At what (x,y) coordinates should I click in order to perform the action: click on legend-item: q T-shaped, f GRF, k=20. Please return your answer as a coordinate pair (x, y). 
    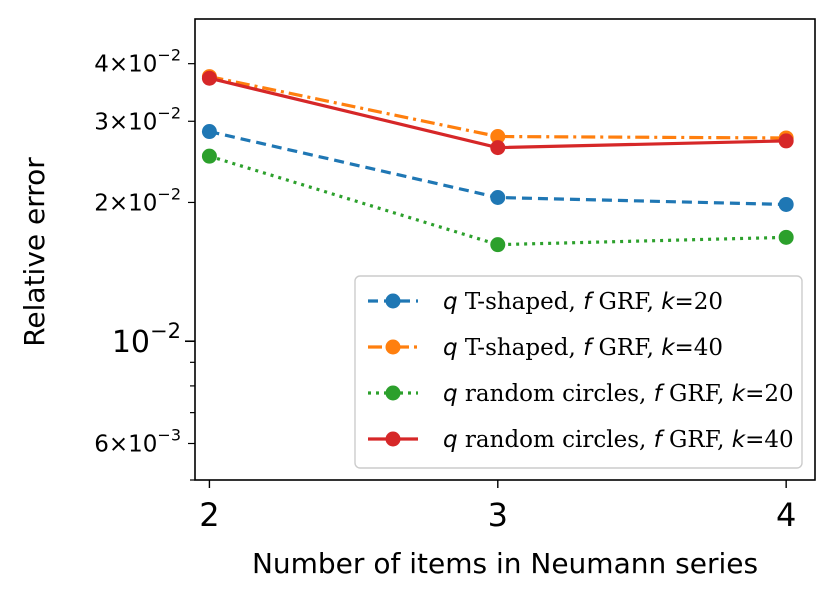
    Looking at the image, I should click on (545, 302).